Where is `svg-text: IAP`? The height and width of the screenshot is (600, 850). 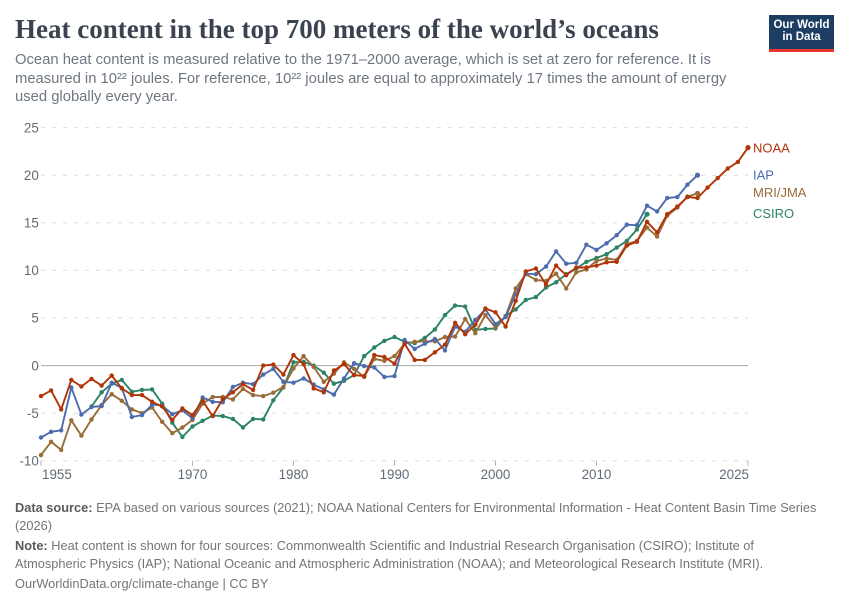
svg-text: IAP is located at coordinates (763, 175).